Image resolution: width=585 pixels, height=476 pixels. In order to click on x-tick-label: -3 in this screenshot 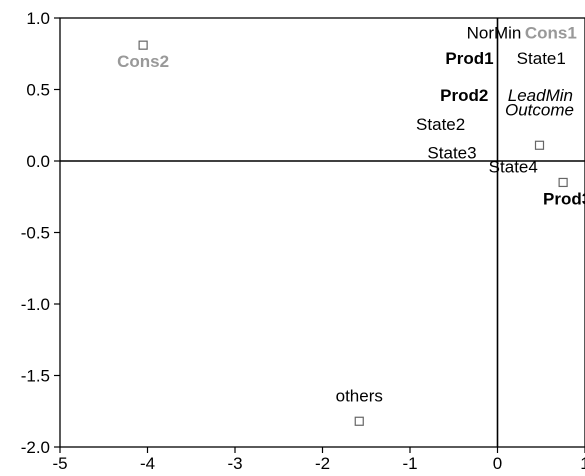, I will do `click(234, 463)`.